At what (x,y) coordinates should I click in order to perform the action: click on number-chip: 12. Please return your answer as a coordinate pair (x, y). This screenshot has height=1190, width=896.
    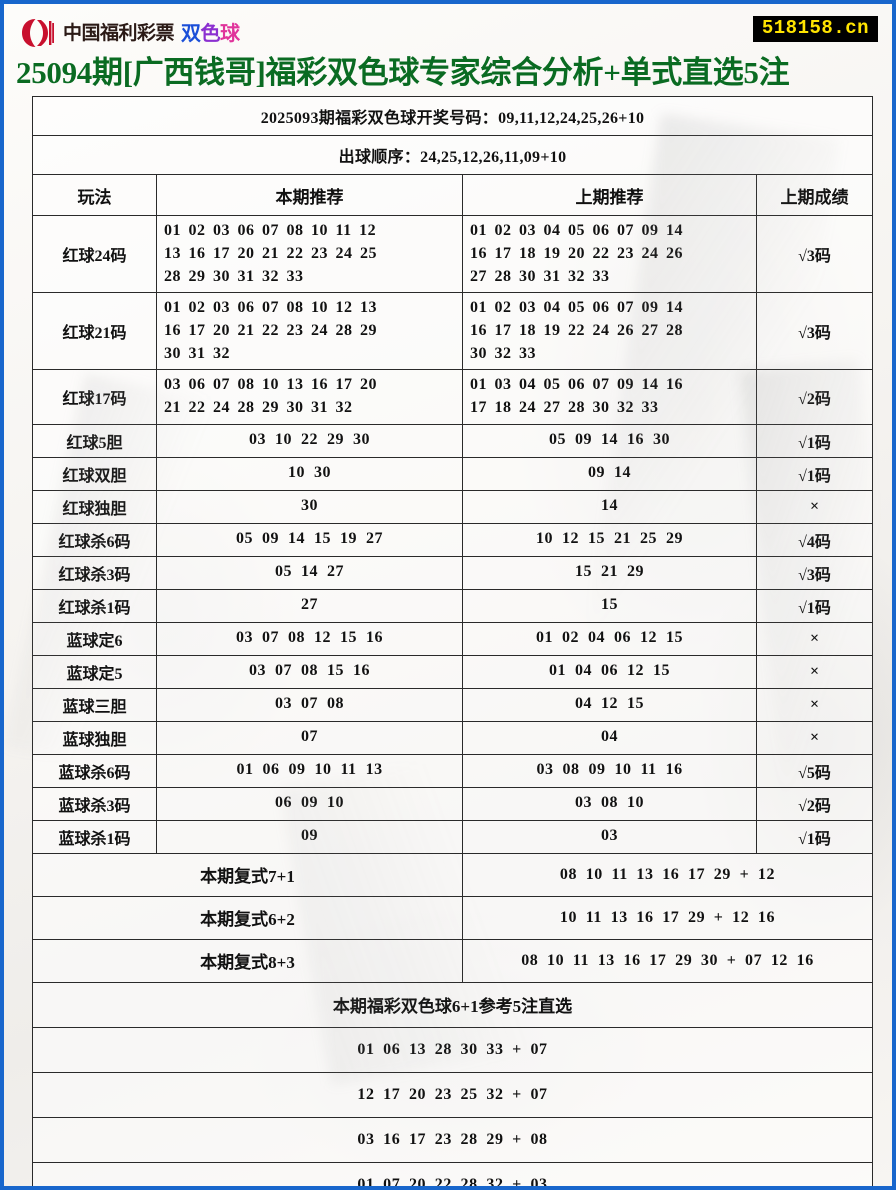
    Looking at the image, I should click on (635, 671).